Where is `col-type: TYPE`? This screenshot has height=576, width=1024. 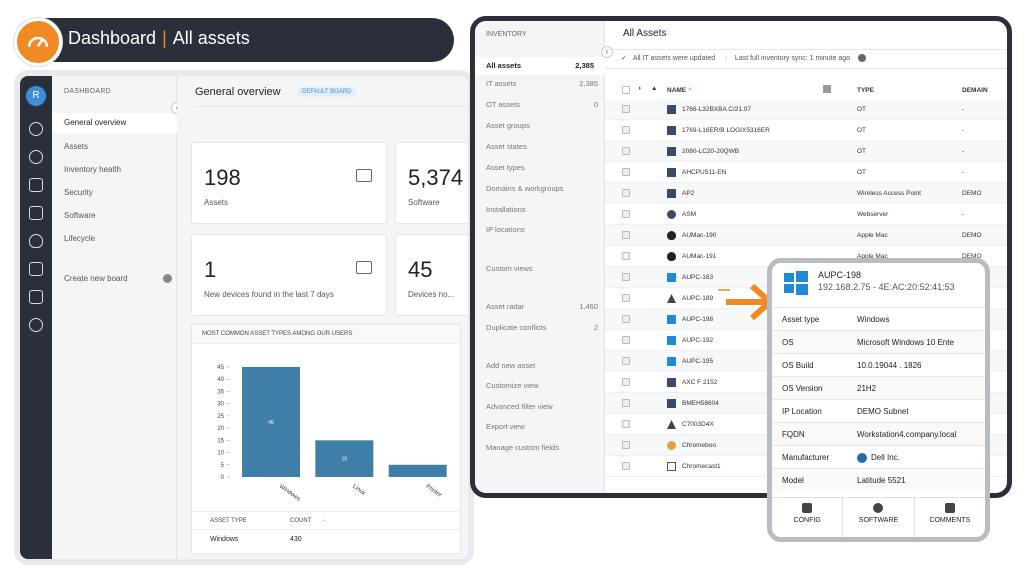 col-type: TYPE is located at coordinates (865, 90).